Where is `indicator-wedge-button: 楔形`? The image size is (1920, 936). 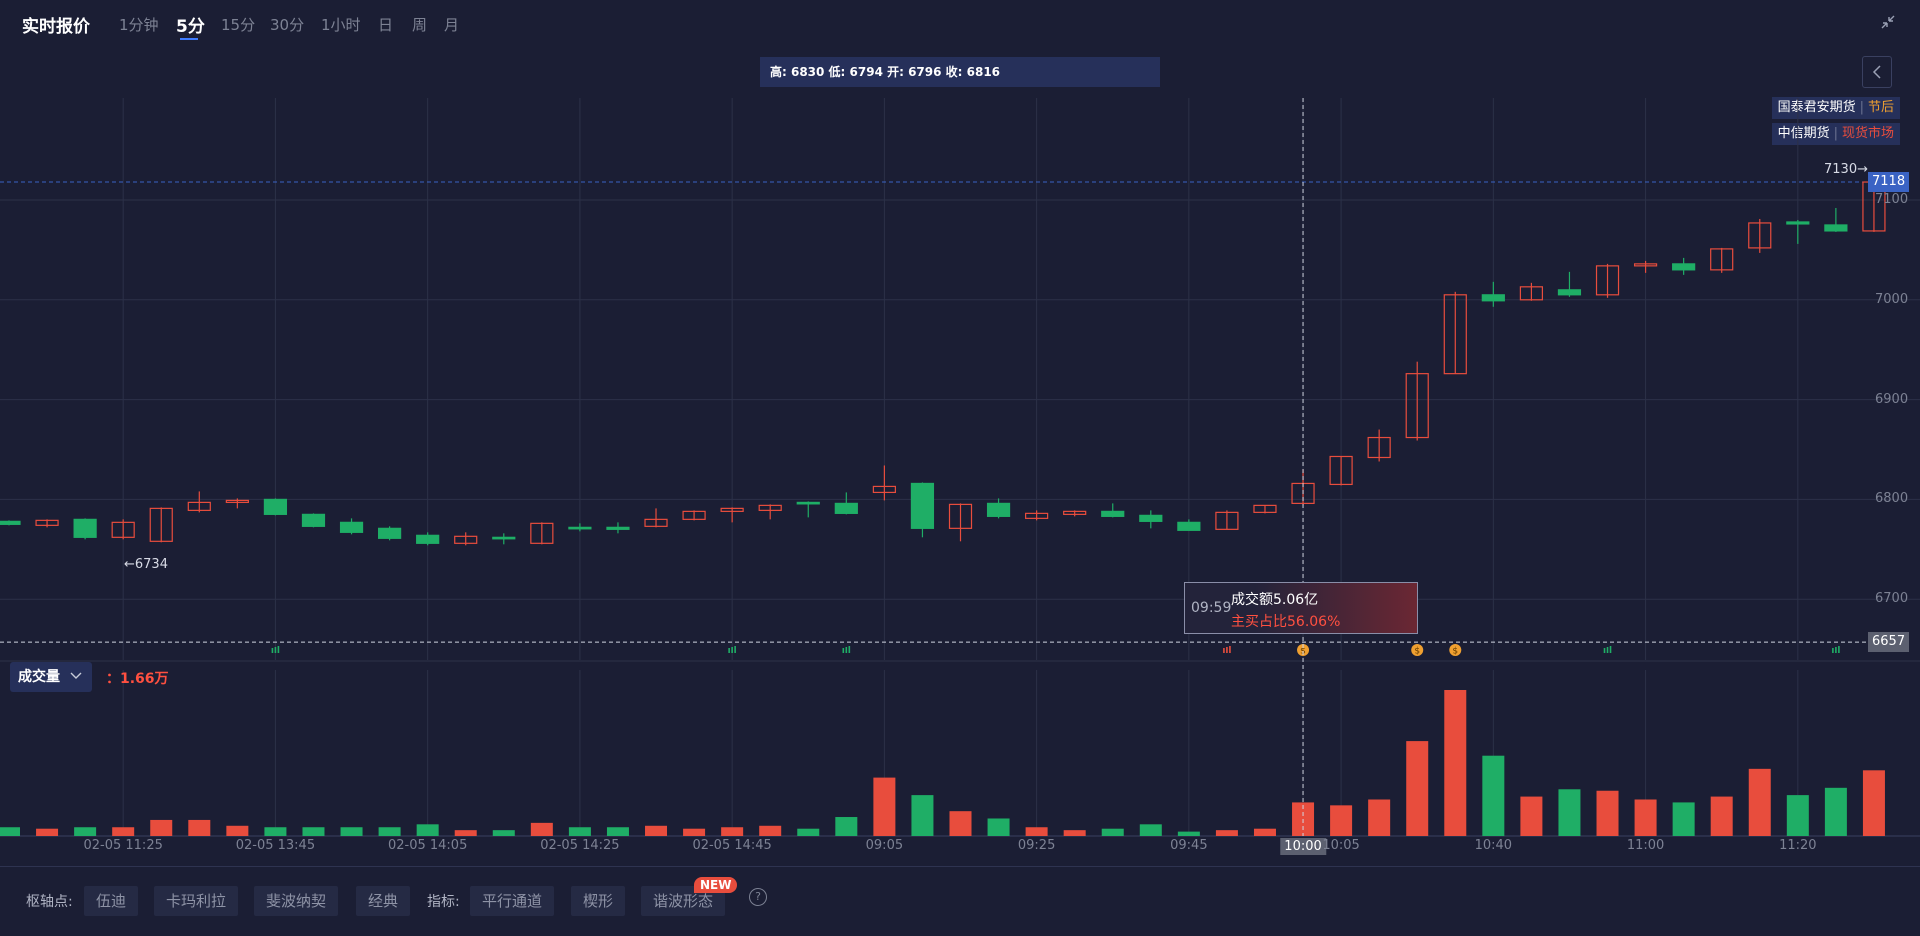 indicator-wedge-button: 楔形 is located at coordinates (598, 901).